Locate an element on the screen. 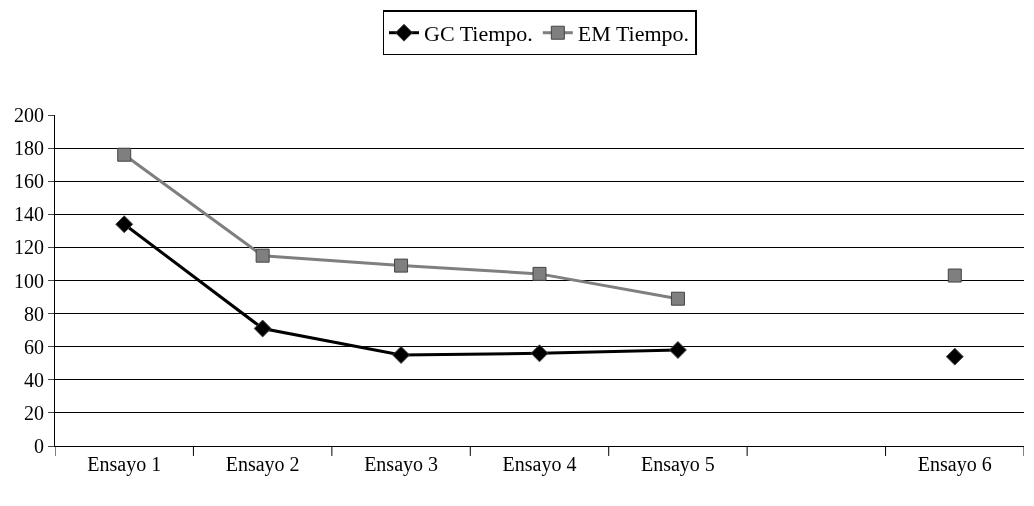 The image size is (1034, 506). x-tick-label: Ensayo 3 is located at coordinates (401, 464).